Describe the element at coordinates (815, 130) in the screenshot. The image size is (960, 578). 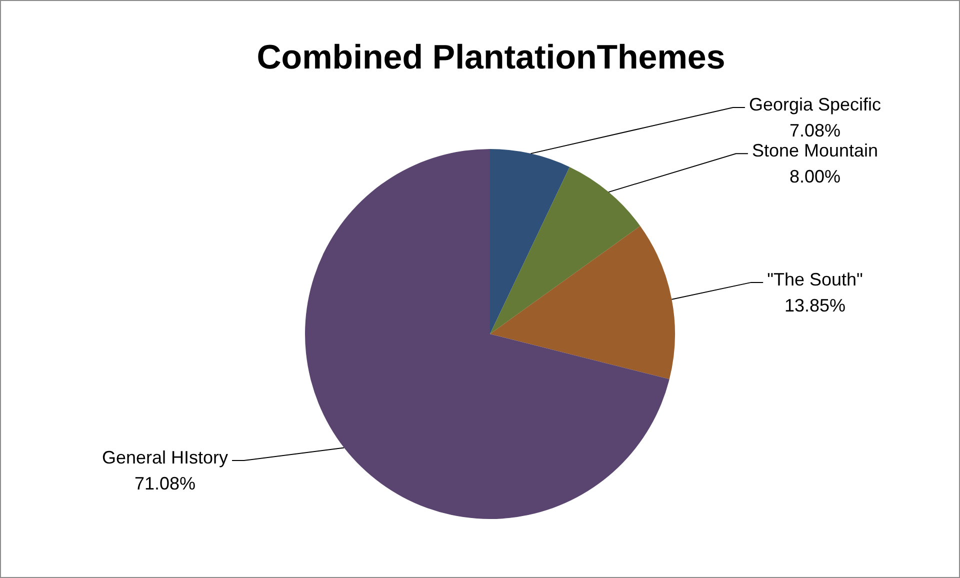
I see `data-label: 7.08%` at that location.